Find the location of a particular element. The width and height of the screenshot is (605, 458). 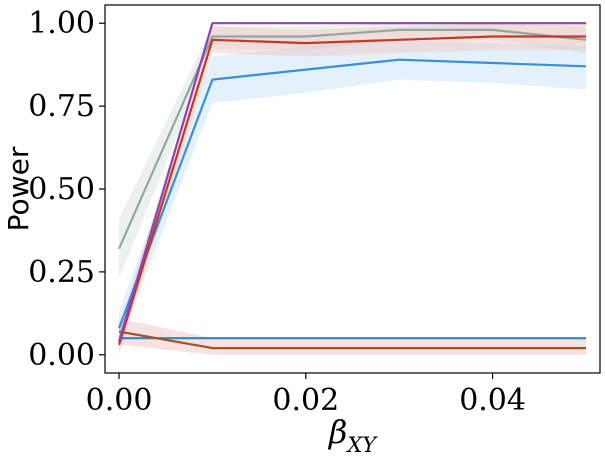

y-tick-label: 1.00 is located at coordinates (61, 23).